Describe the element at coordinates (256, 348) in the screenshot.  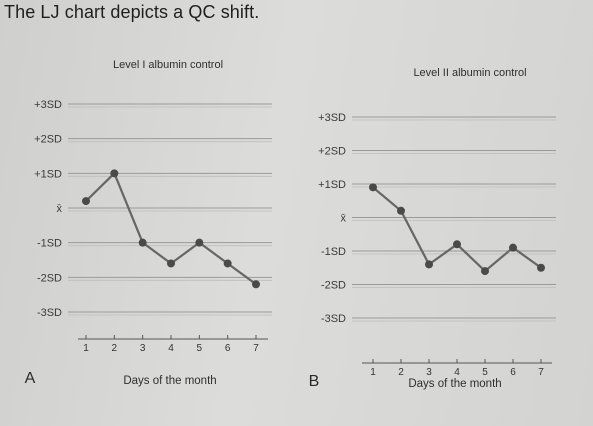
I see `x-tick-label-A-6: 7` at that location.